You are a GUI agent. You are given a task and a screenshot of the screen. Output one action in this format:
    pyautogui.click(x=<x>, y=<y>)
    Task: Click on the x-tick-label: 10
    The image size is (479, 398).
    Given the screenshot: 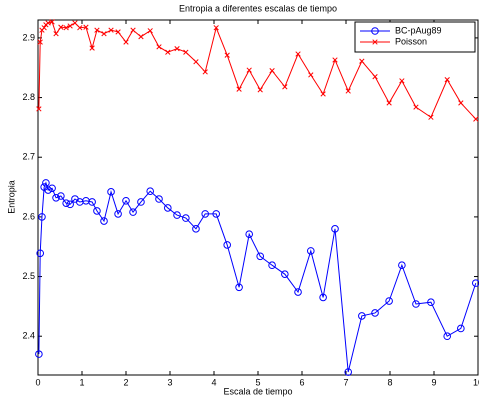 What is the action you would take?
    pyautogui.click(x=476, y=382)
    